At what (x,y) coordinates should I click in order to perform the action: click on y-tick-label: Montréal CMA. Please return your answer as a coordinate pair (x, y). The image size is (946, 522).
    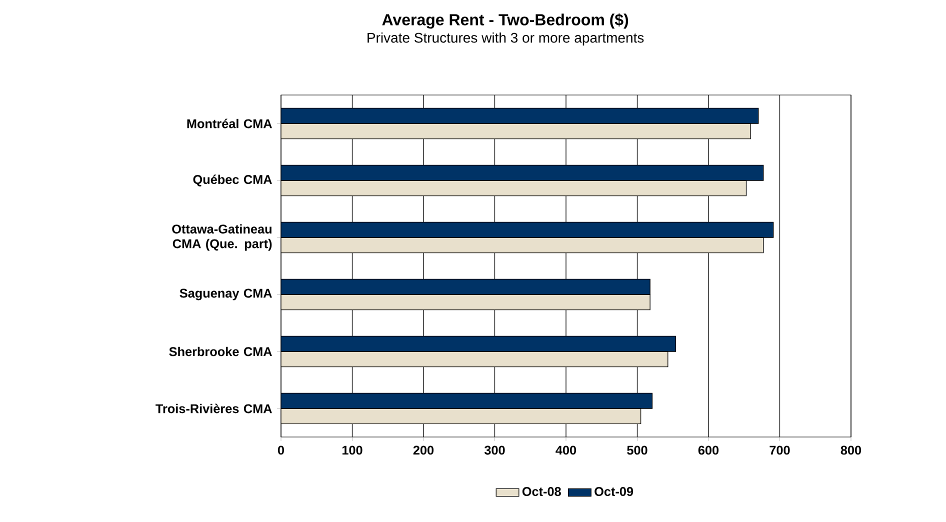
    Looking at the image, I should click on (229, 123).